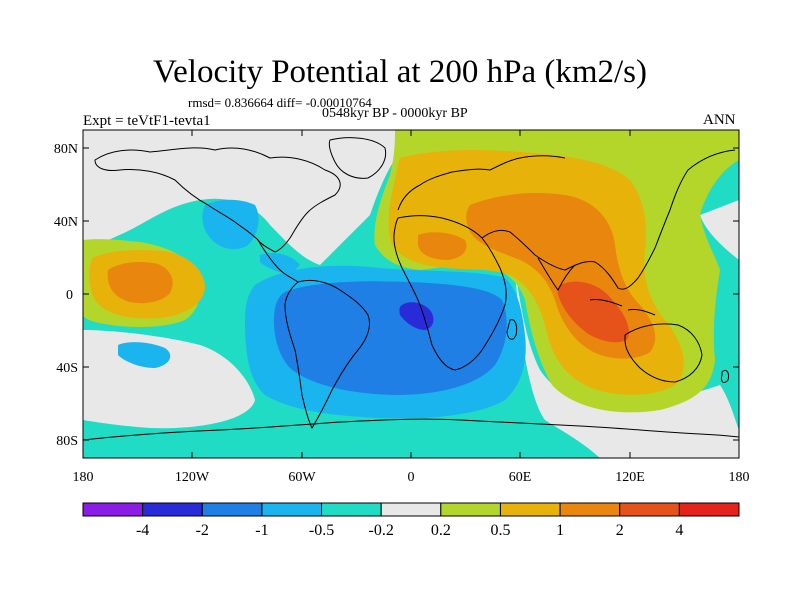  Describe the element at coordinates (411, 477) in the screenshot. I see `lon-tick-label: 0` at that location.